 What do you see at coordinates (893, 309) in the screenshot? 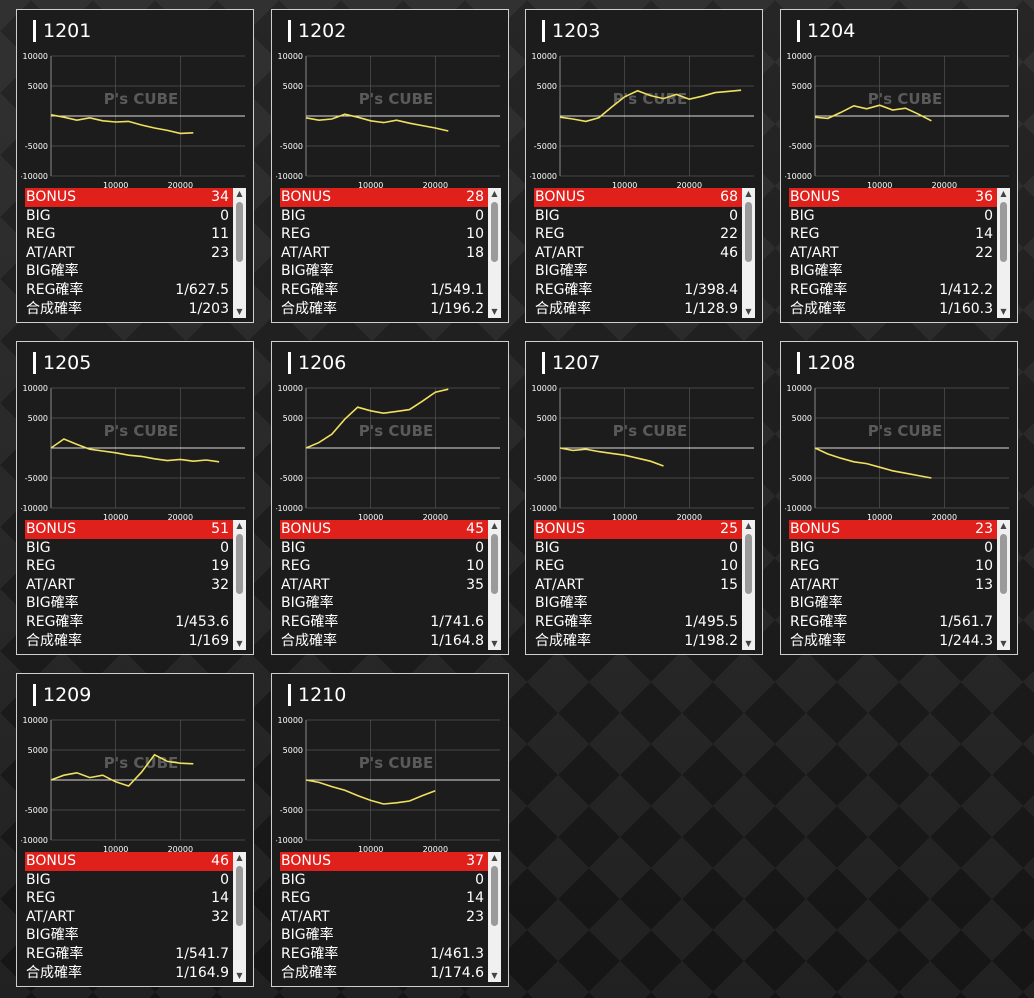
I see `stat-row-total-rate: 合成確率 1/160.3` at bounding box center [893, 309].